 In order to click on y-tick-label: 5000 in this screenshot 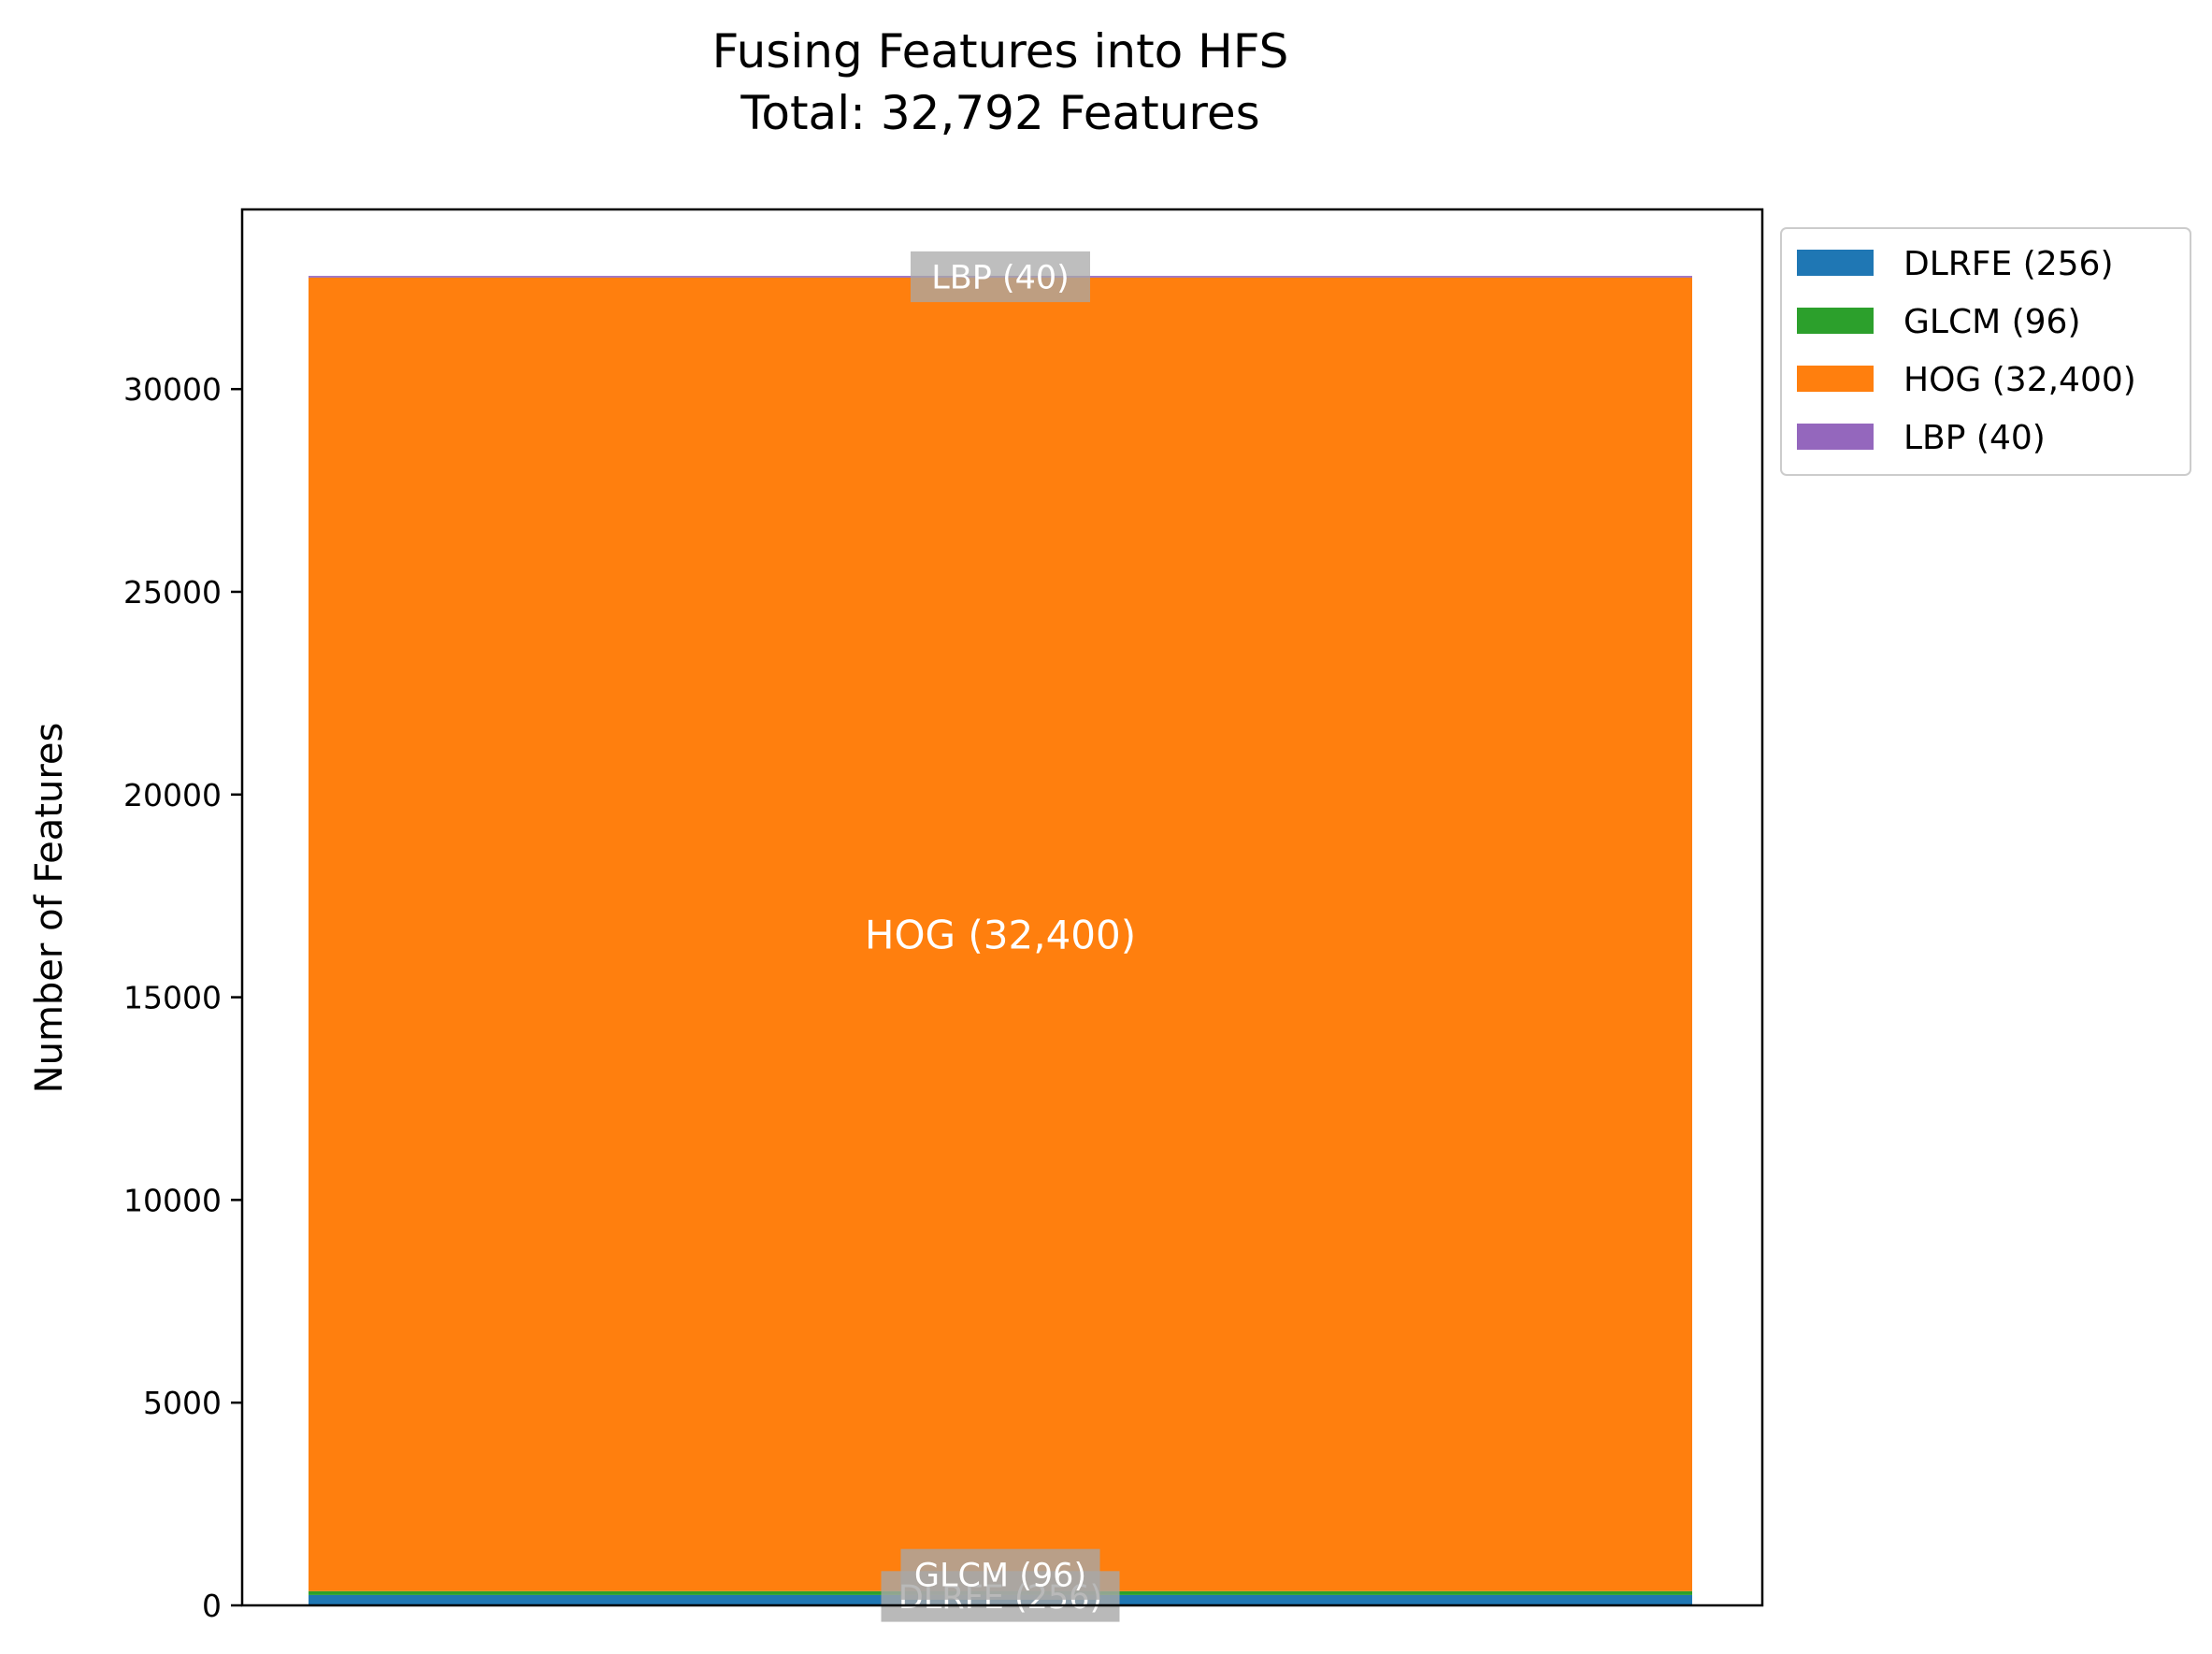, I will do `click(182, 1403)`.